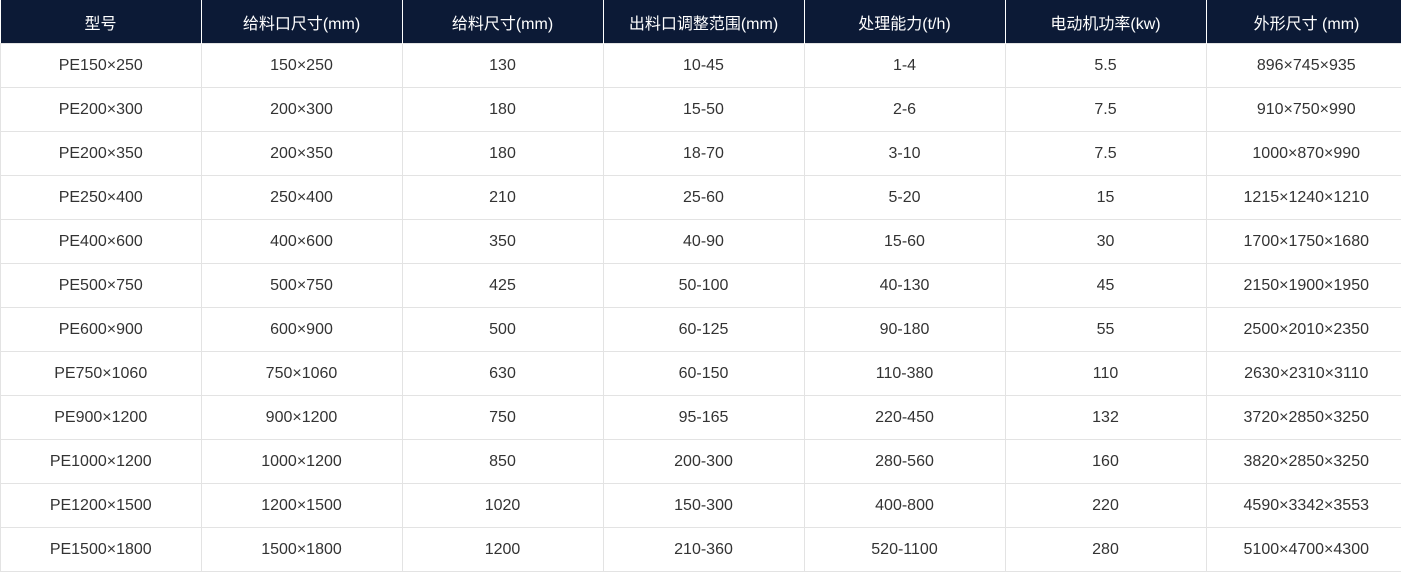 Image resolution: width=1401 pixels, height=573 pixels. What do you see at coordinates (905, 22) in the screenshot?
I see `header-cell: 处理能力(t/h)` at bounding box center [905, 22].